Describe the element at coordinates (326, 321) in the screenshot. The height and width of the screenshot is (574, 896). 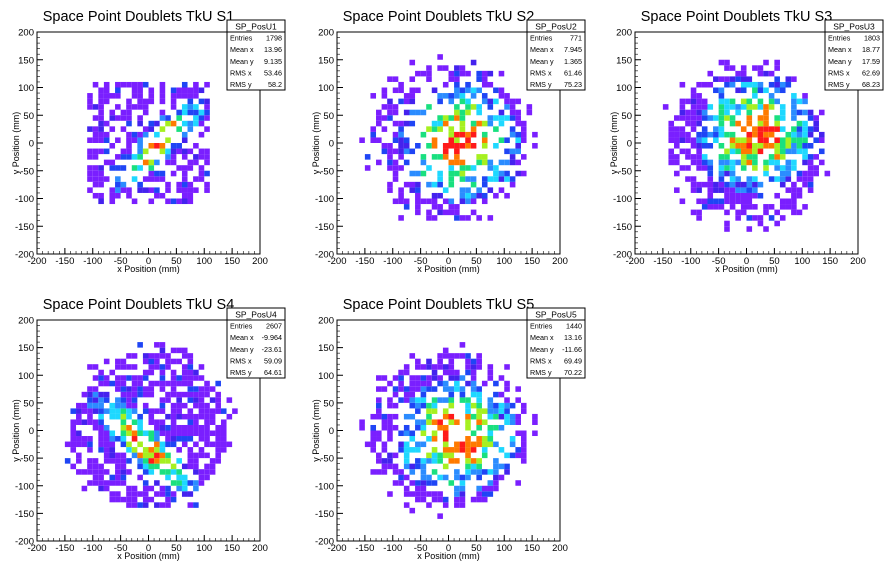
I see `y-tick-label: 200` at that location.